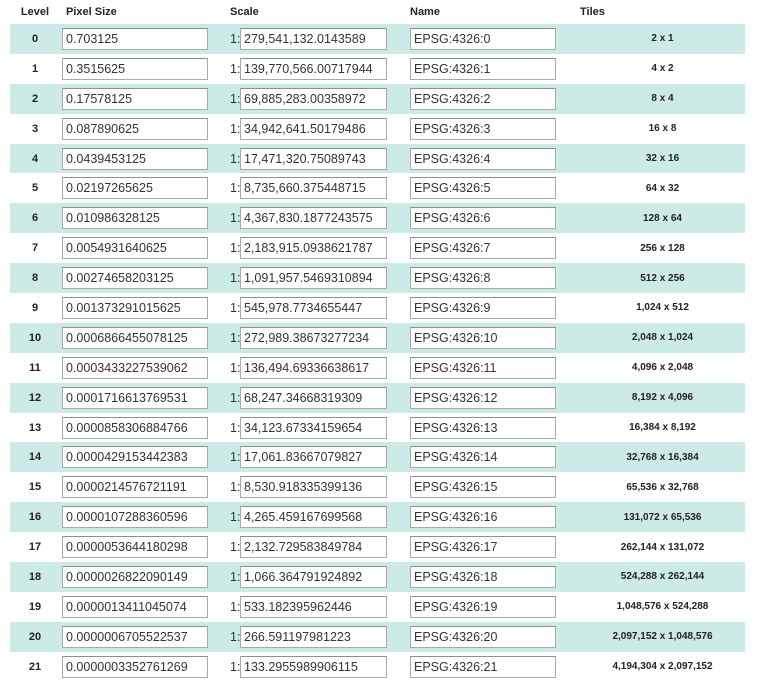 The image size is (757, 685). Describe the element at coordinates (35, 367) in the screenshot. I see `level-cell: 11` at that location.